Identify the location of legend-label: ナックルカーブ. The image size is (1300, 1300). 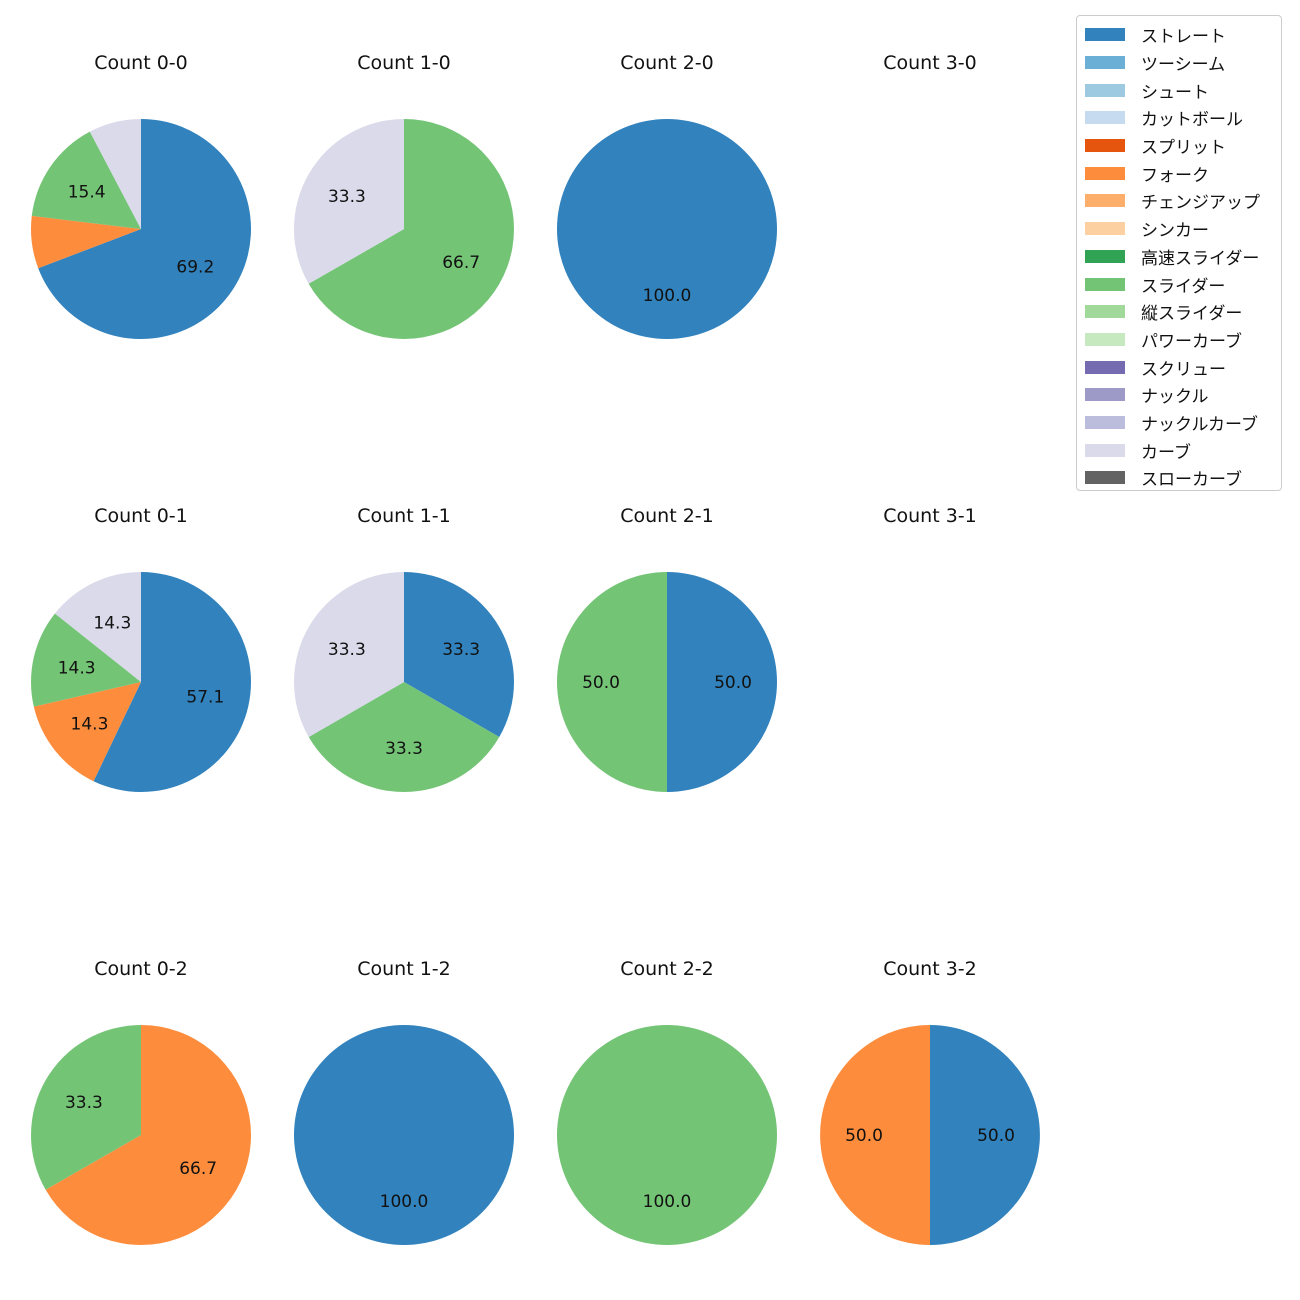
(1199, 424).